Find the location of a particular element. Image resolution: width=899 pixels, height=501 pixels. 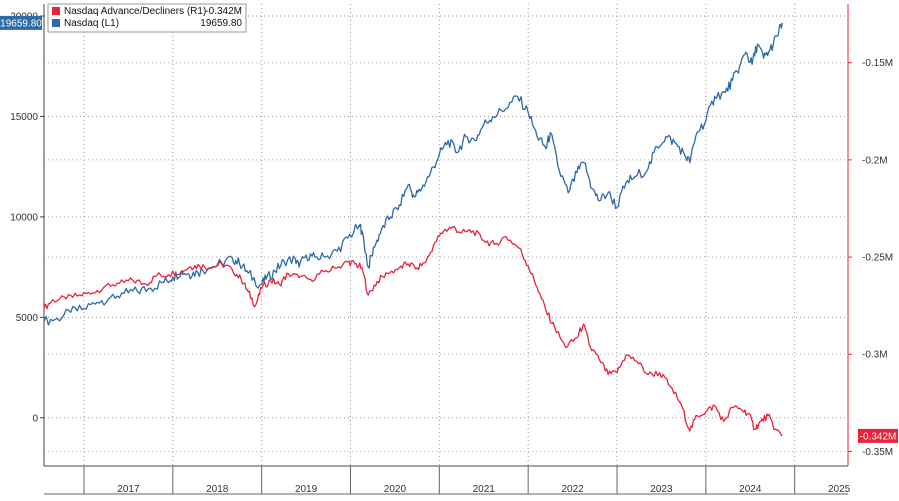

right-tick-label: -0.3M is located at coordinates (875, 355).